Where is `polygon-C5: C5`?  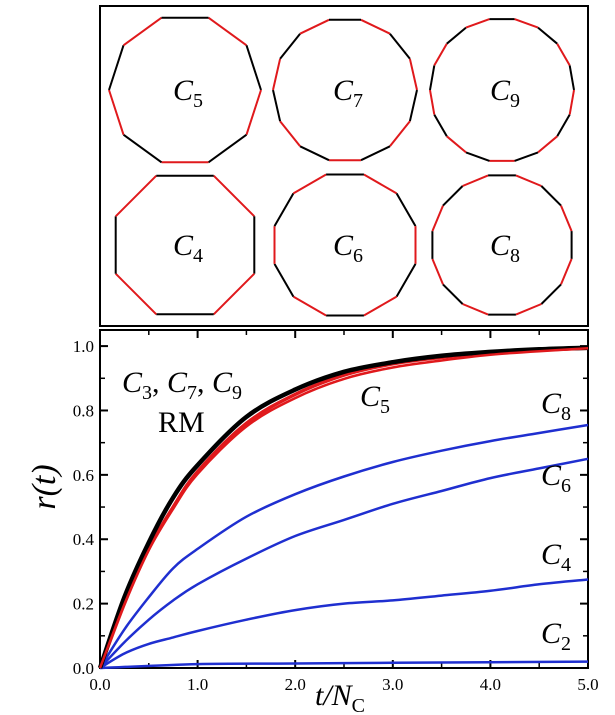 polygon-C5: C5 is located at coordinates (185, 90).